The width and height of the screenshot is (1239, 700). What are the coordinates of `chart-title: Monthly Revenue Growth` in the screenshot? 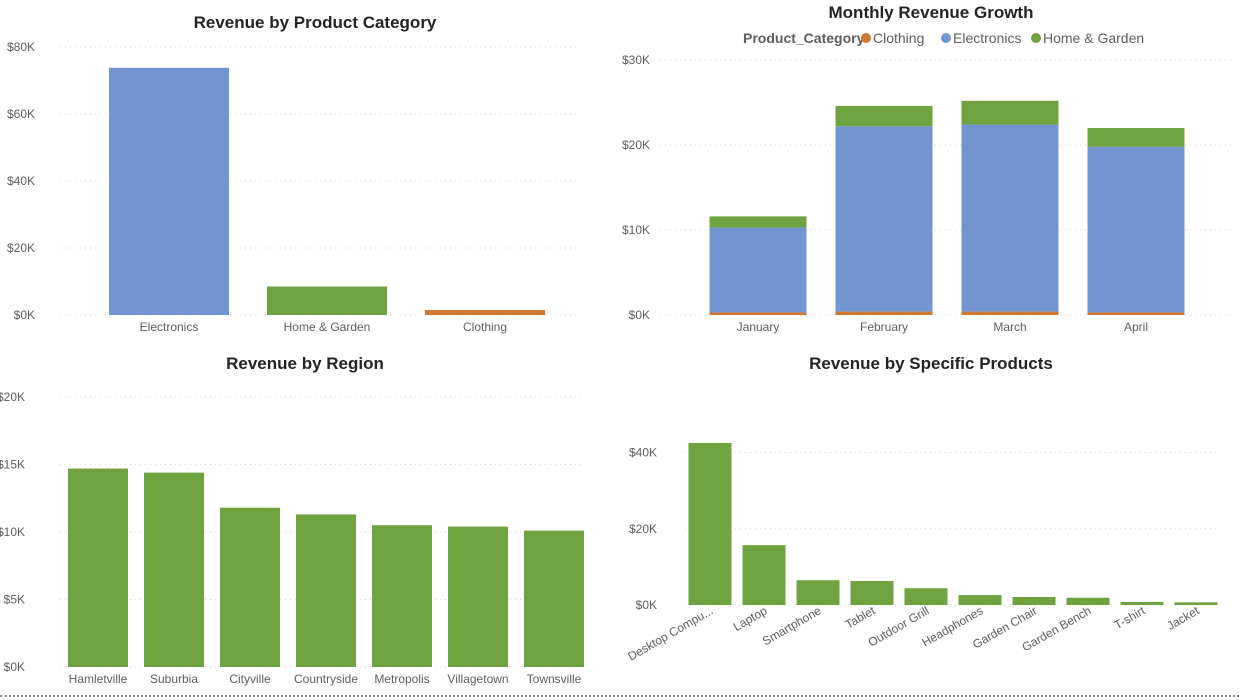 It's located at (931, 12).